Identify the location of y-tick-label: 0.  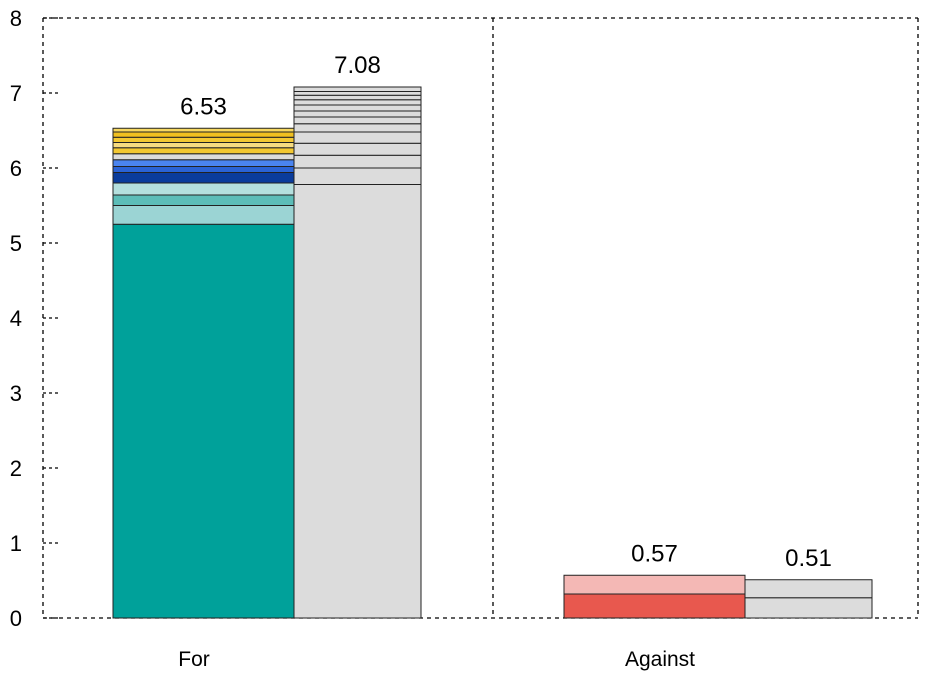
(16, 618).